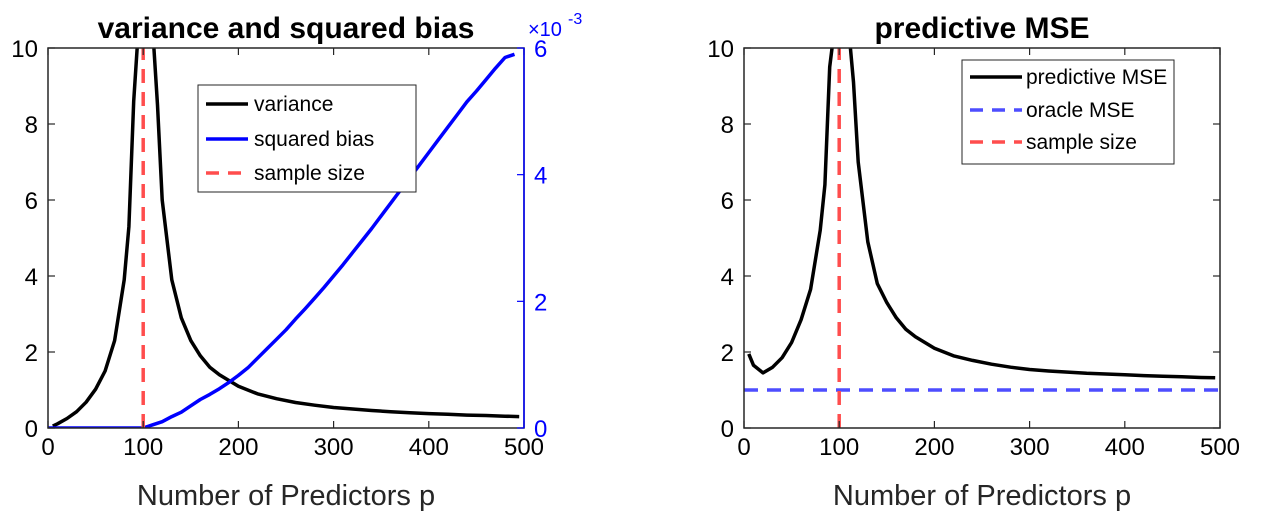 This screenshot has width=1262, height=518. I want to click on y2-tick-label: 4, so click(540, 176).